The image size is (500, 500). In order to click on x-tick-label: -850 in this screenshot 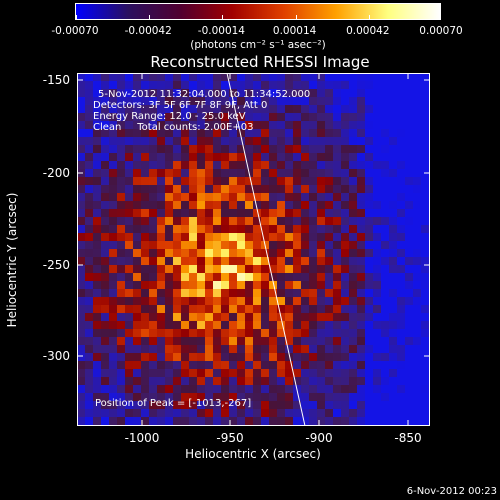, I will do `click(408, 438)`.